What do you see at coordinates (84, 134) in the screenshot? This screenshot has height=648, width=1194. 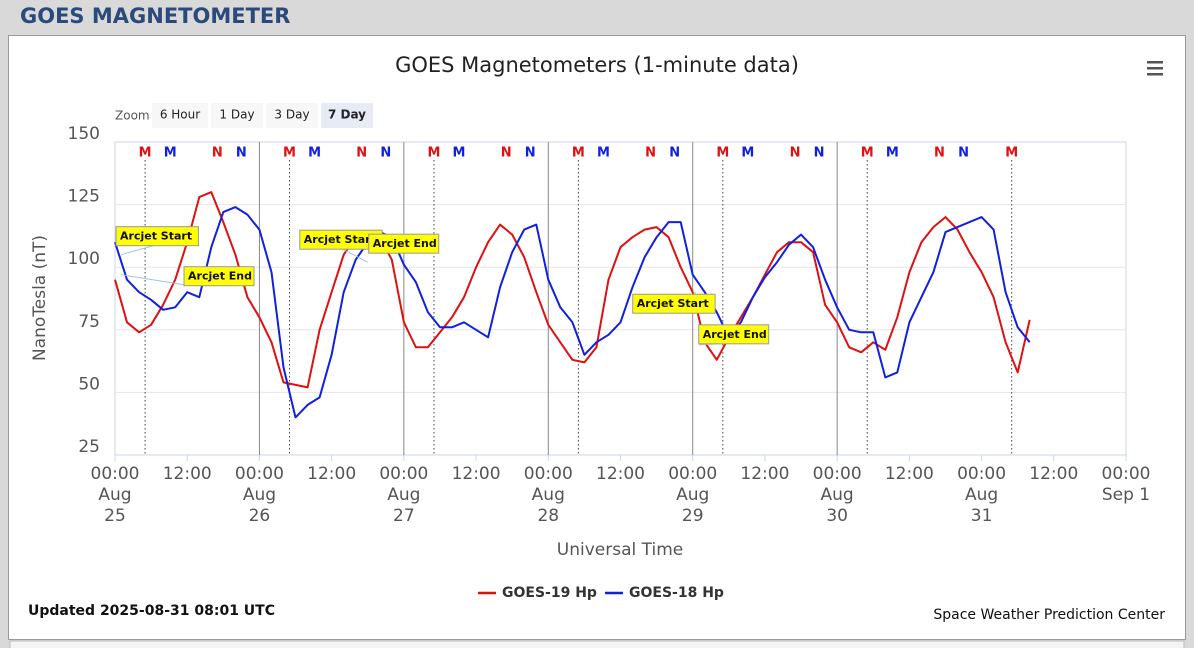 I see `y-tick-label: 150` at bounding box center [84, 134].